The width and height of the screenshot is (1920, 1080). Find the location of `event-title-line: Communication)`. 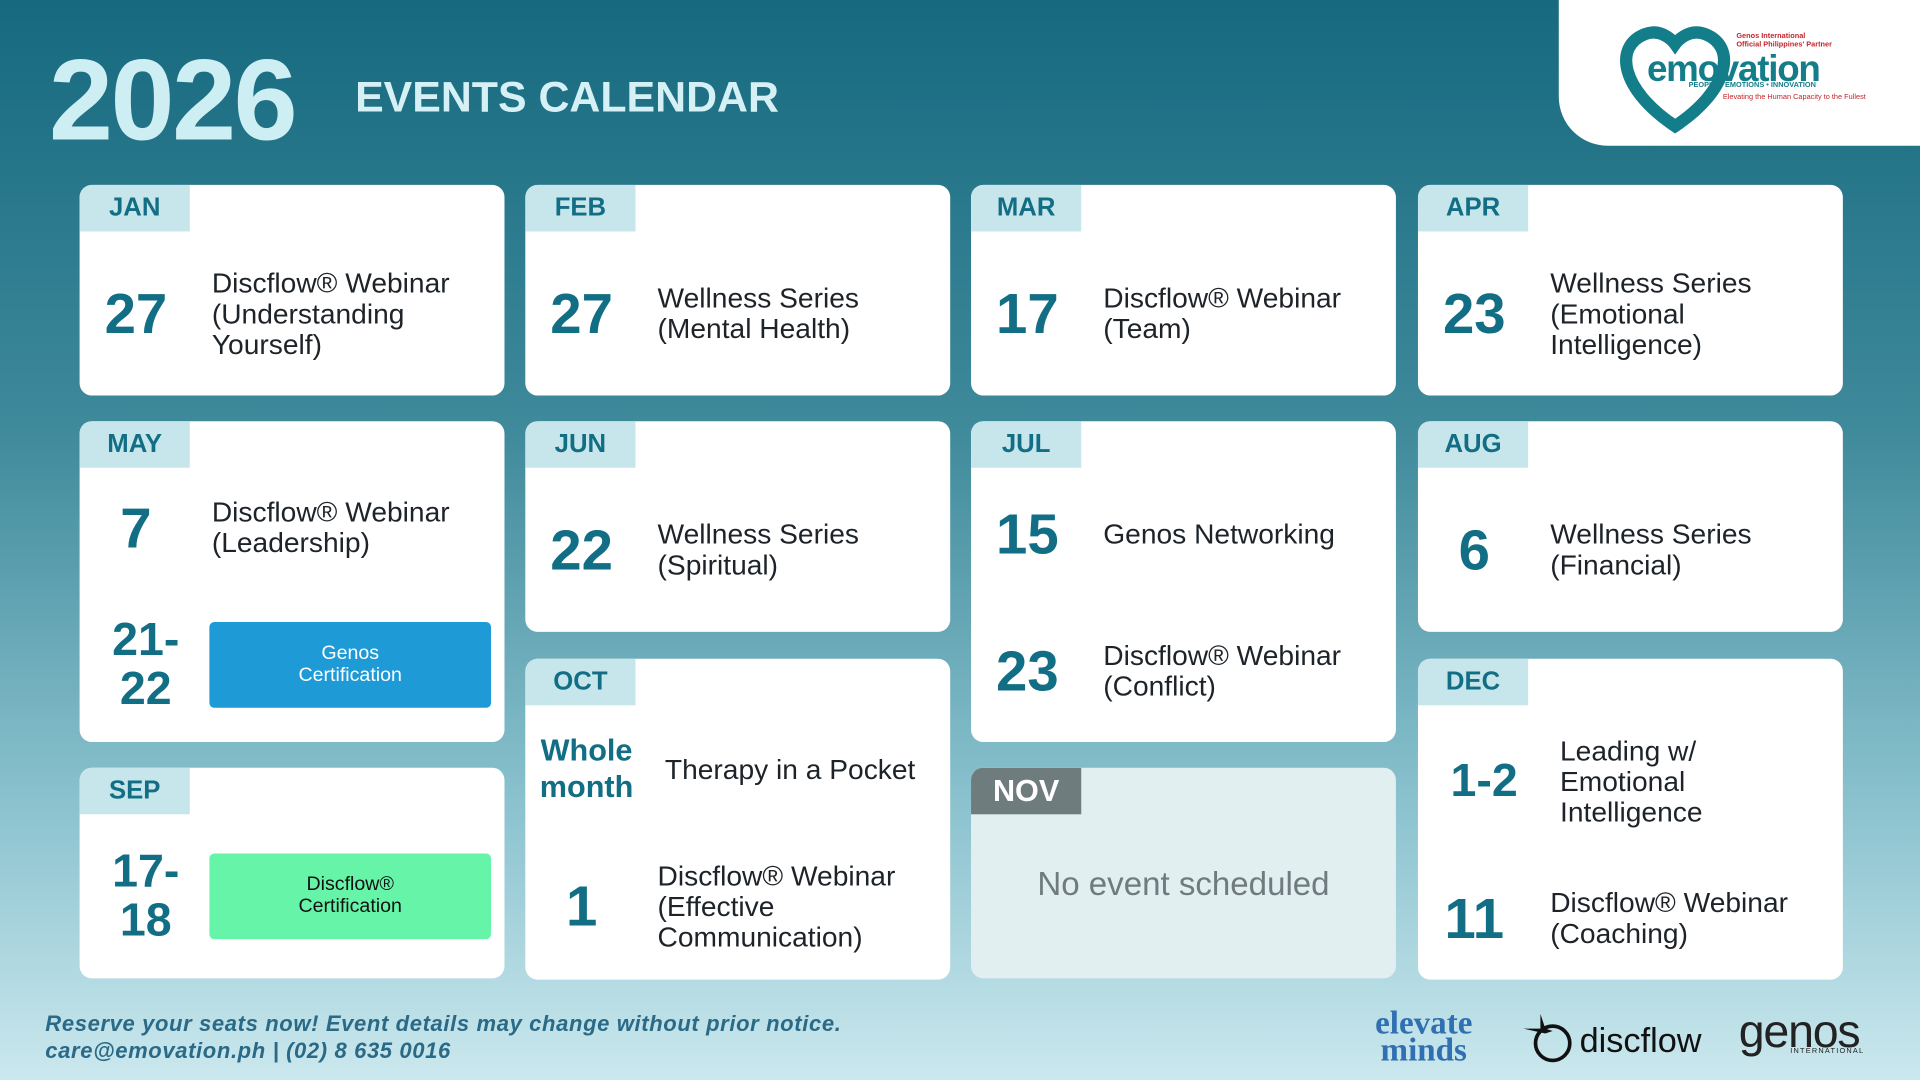

event-title-line: Communication) is located at coordinates (760, 936).